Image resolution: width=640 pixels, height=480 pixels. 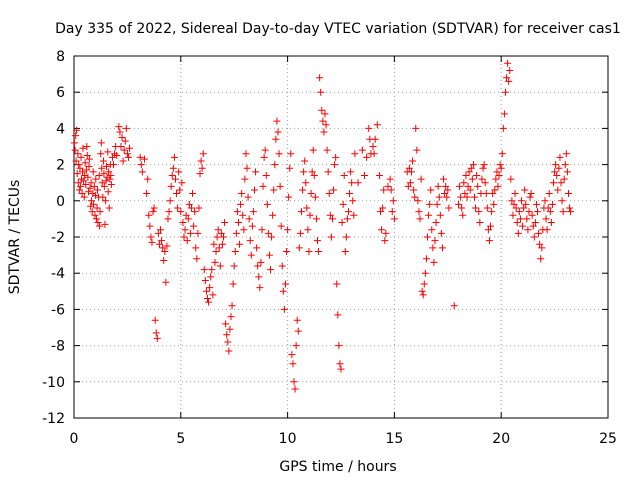 What do you see at coordinates (337, 467) in the screenshot?
I see `x-axis-label: GPS time / hours` at bounding box center [337, 467].